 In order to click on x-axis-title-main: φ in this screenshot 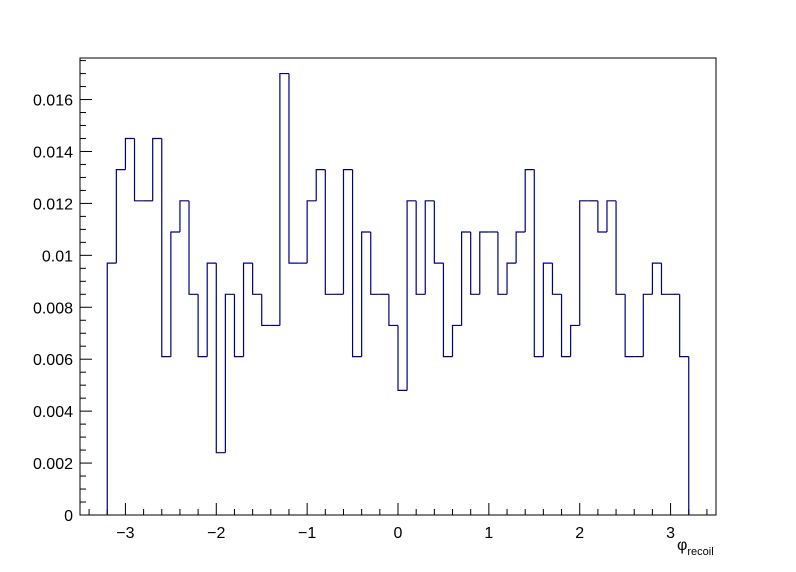, I will do `click(682, 545)`.